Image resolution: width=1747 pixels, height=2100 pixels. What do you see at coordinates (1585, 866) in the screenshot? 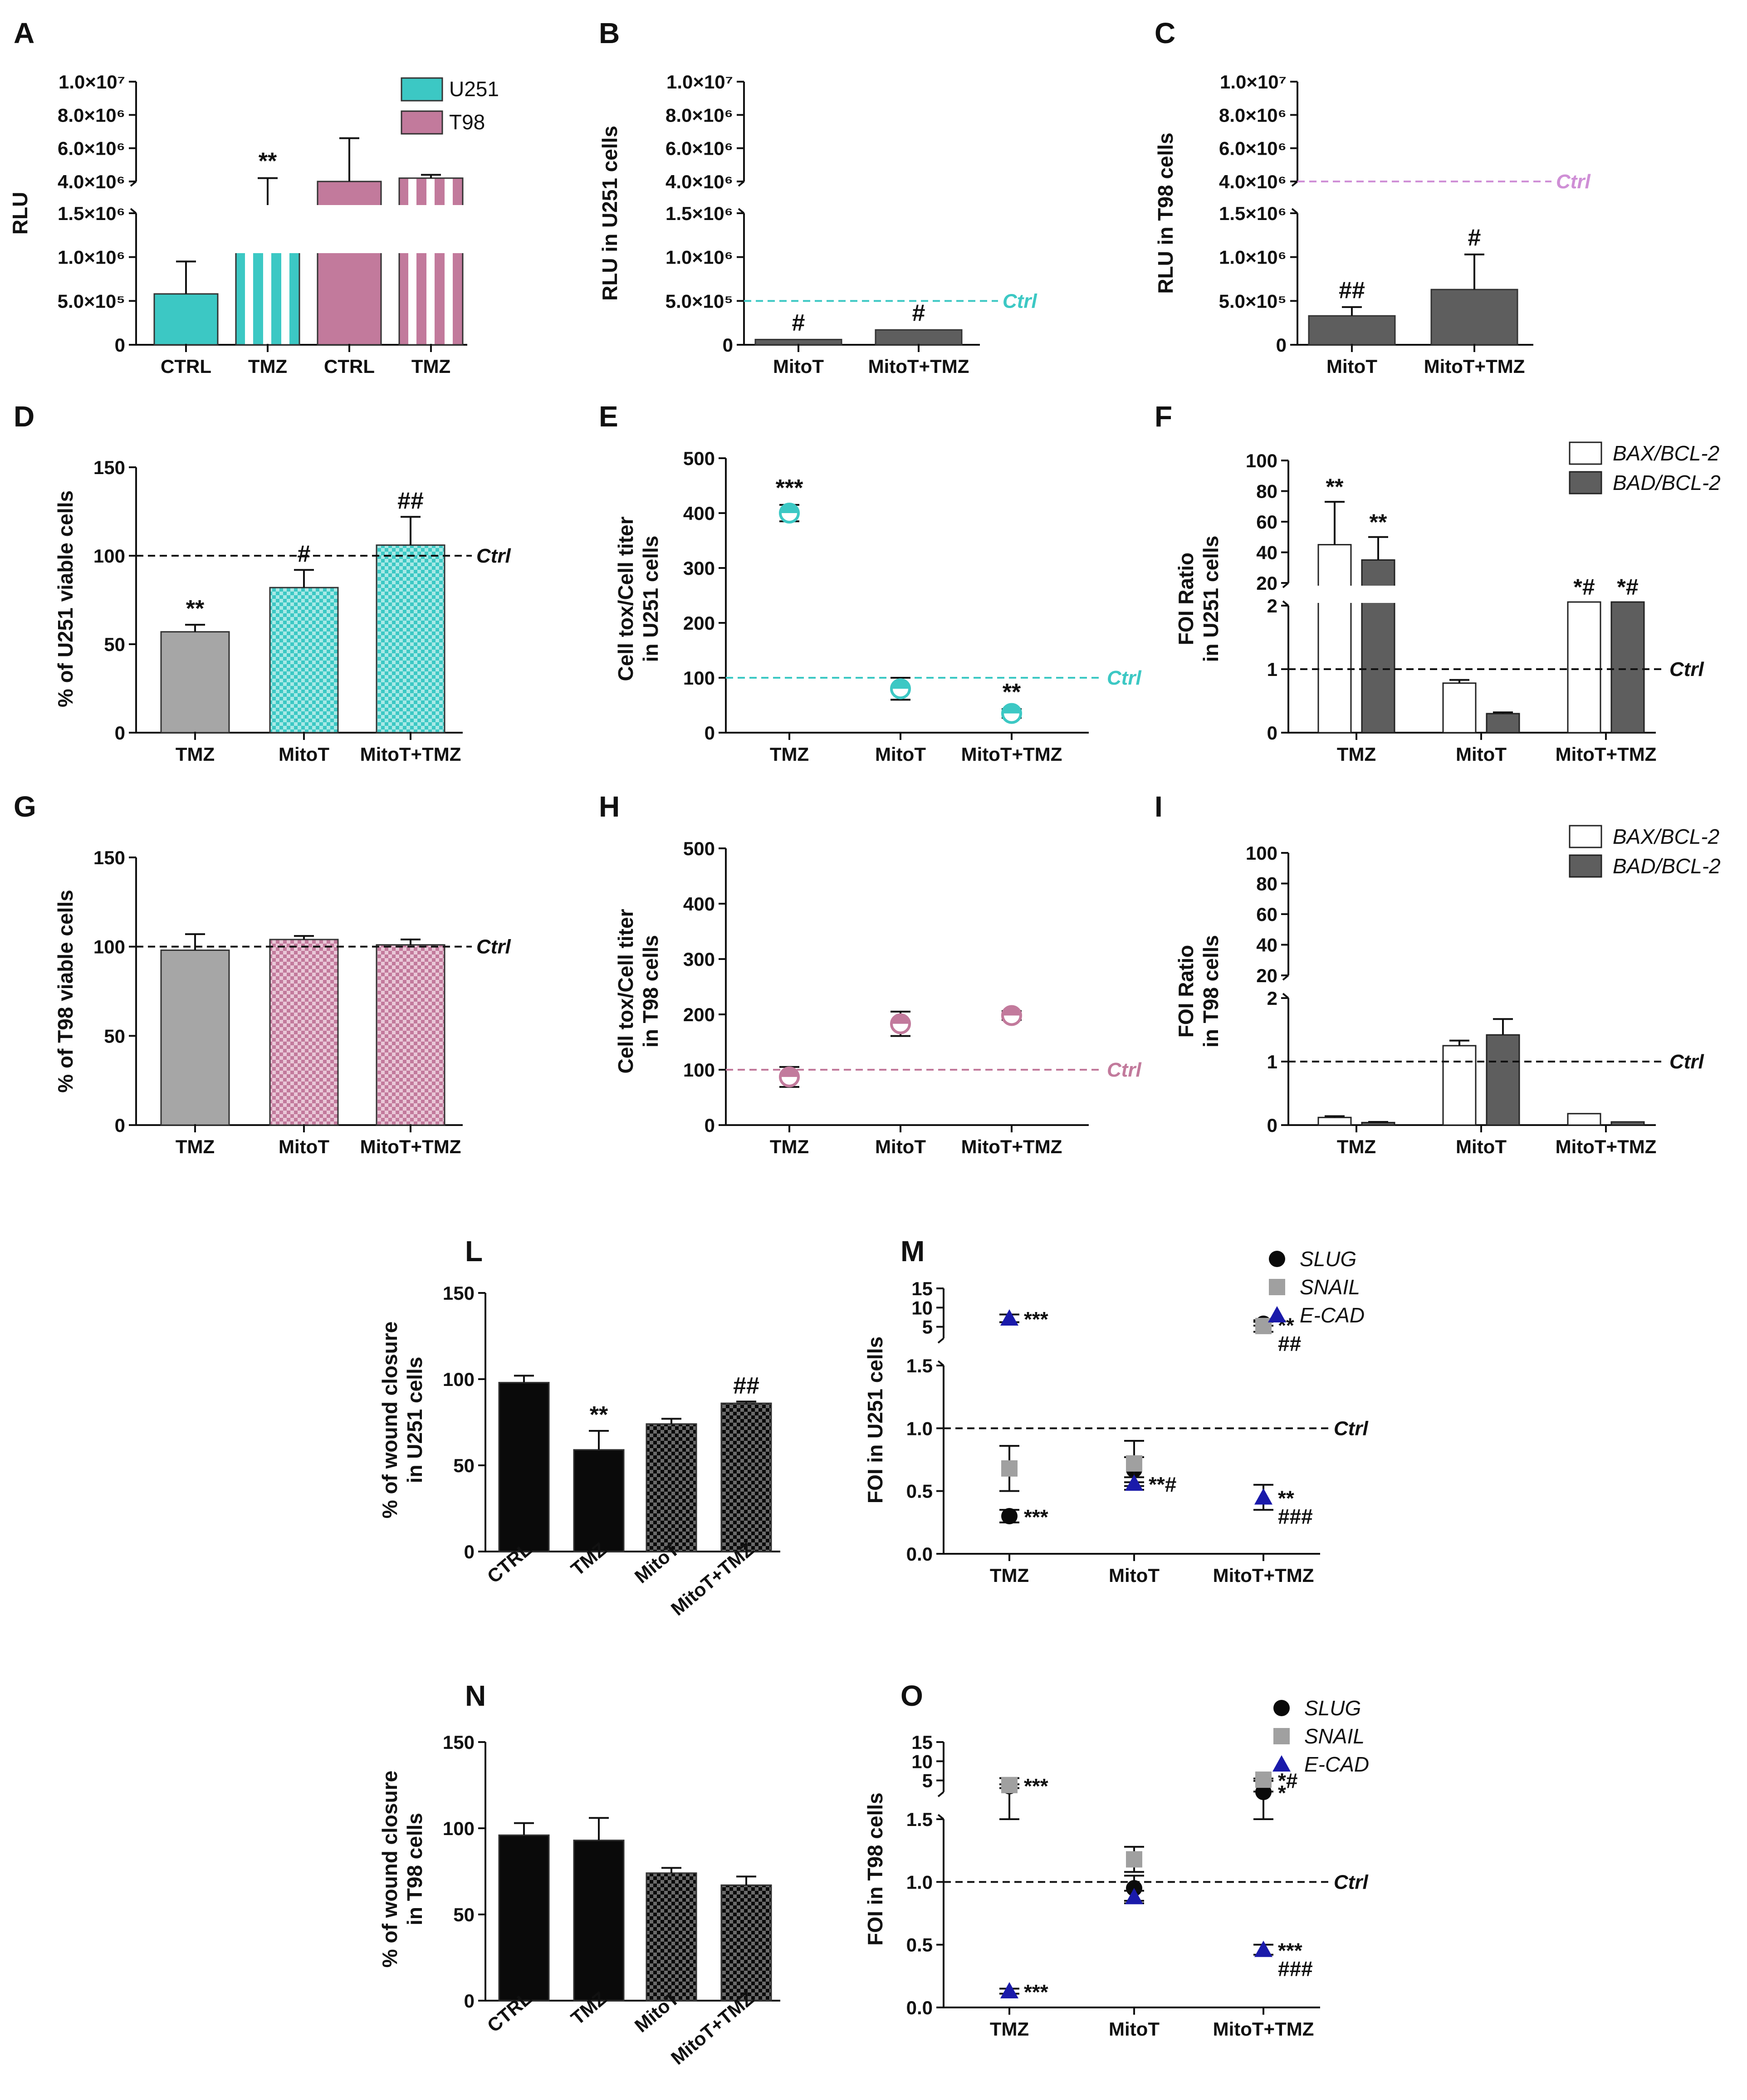
I see `legend-swatch-bad-i` at bounding box center [1585, 866].